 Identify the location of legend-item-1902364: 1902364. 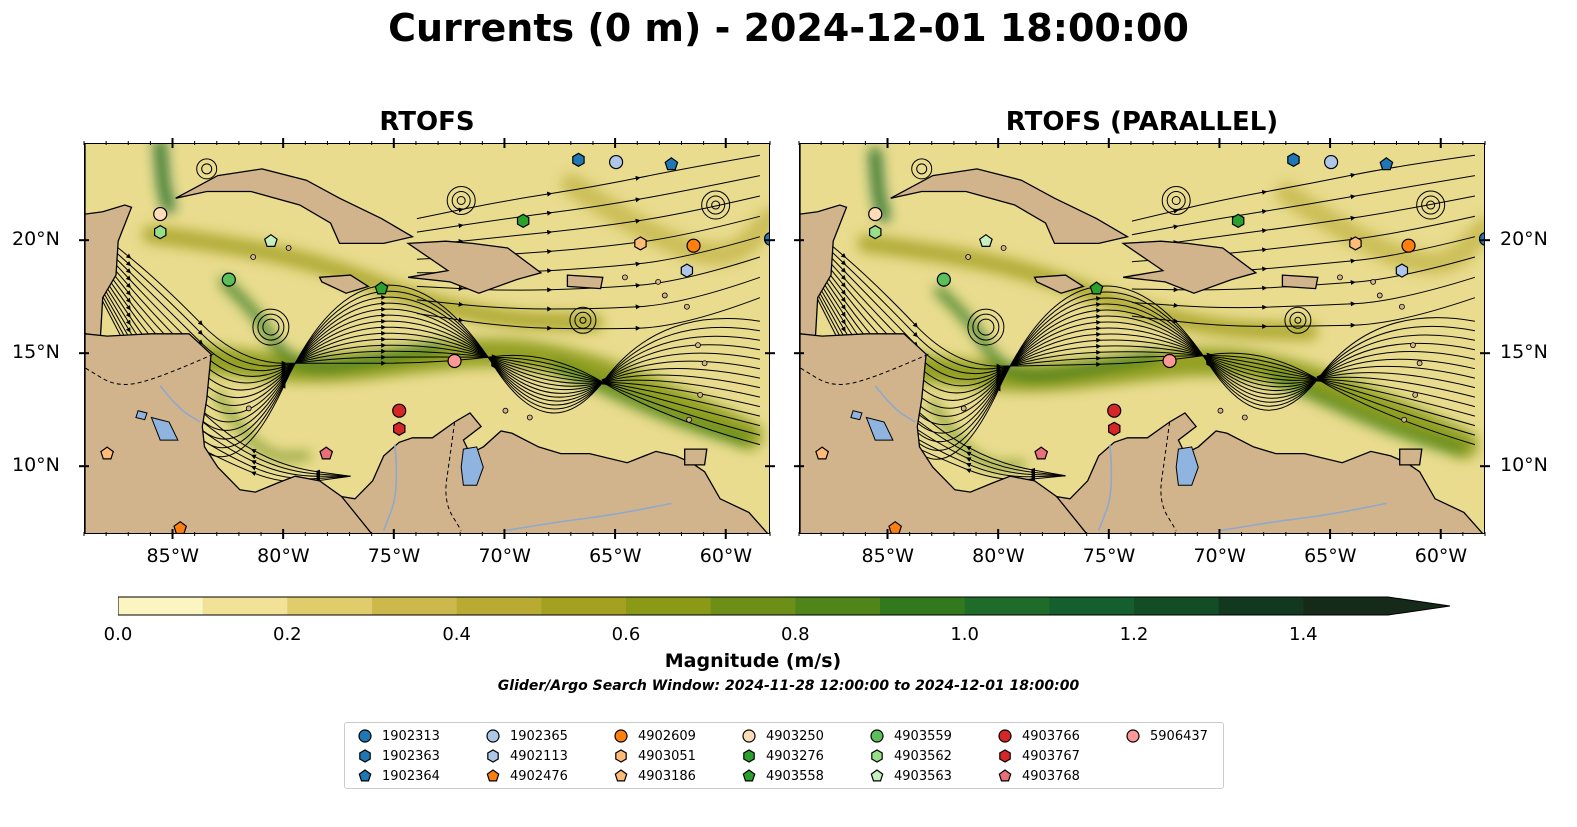
(398, 776).